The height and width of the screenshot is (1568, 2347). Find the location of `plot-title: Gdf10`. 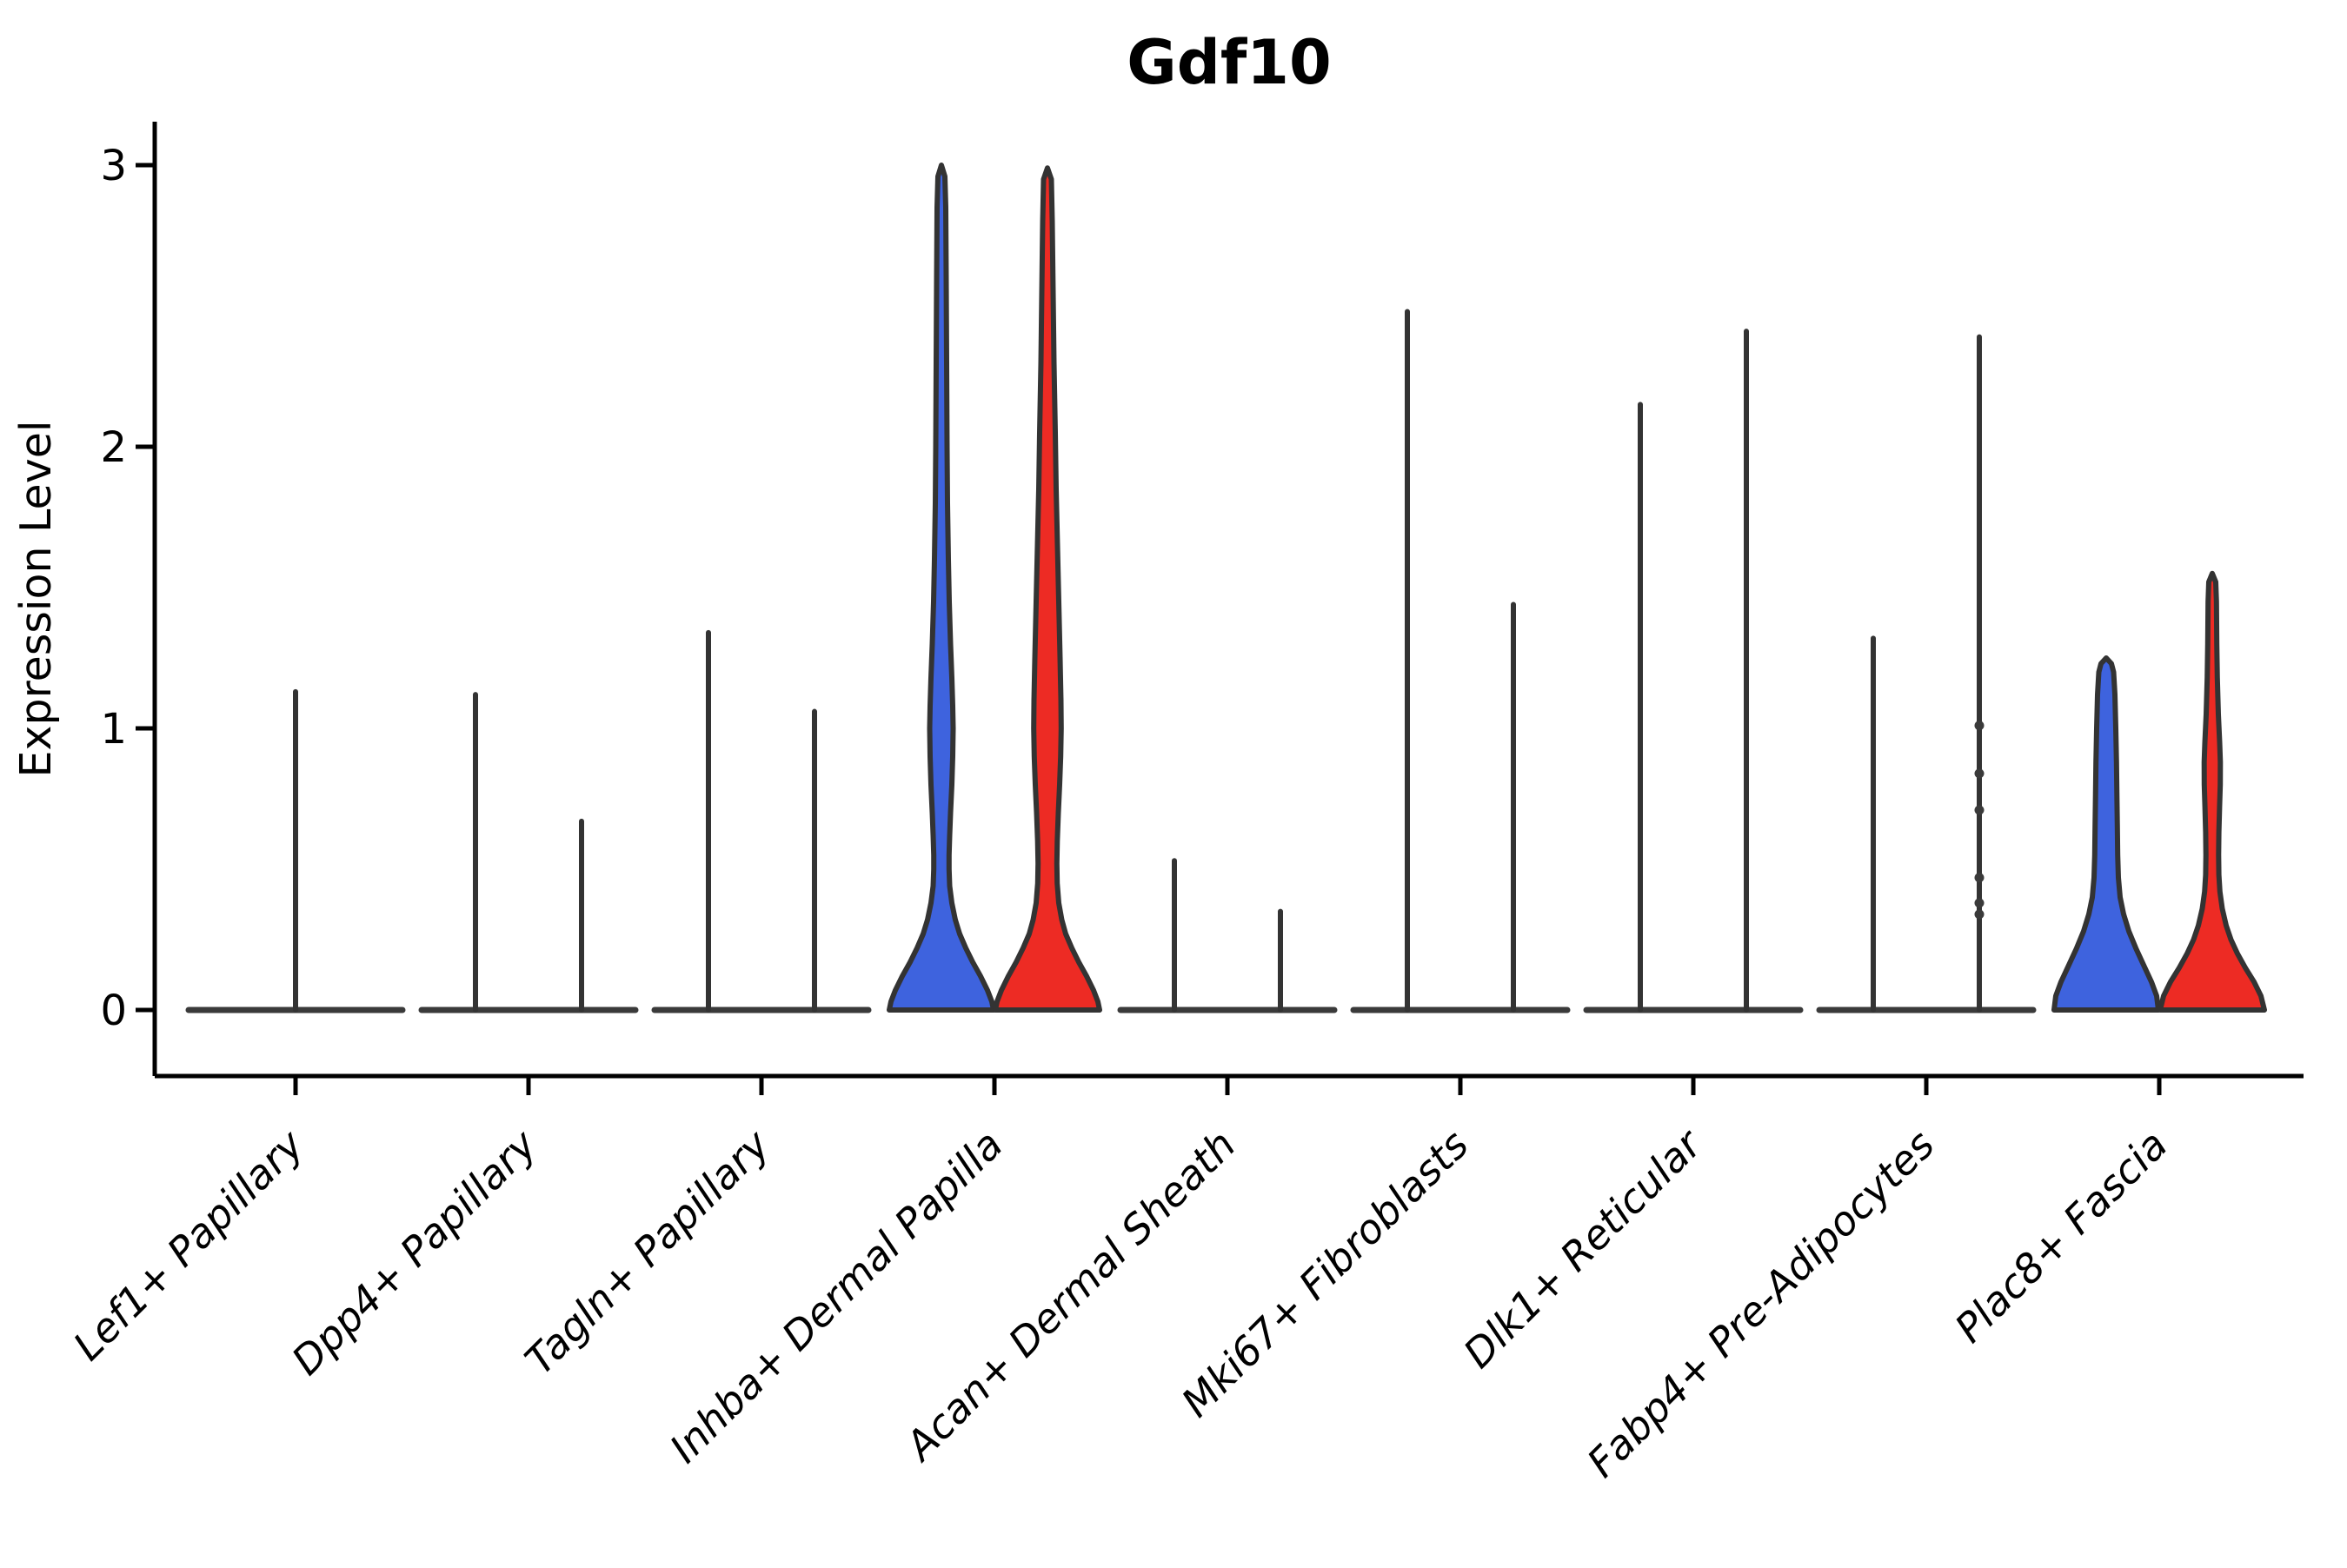

plot-title: Gdf10 is located at coordinates (1229, 62).